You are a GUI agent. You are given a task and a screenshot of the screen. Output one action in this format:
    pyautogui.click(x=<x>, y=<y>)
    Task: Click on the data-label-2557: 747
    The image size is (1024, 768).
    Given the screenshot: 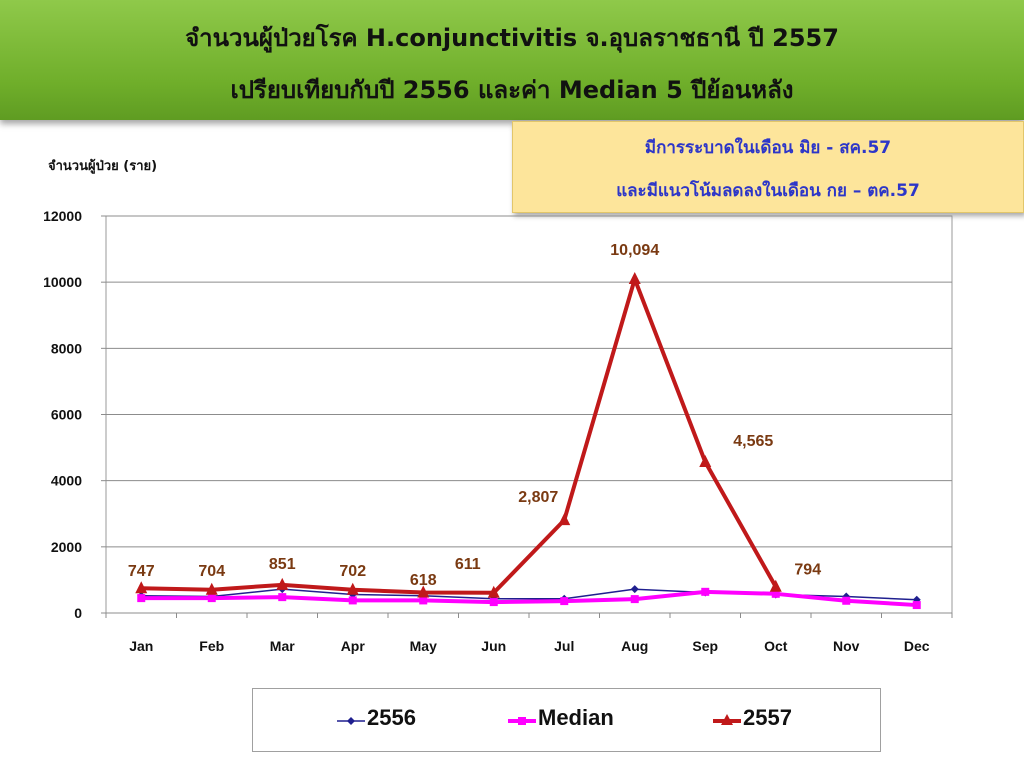 What is the action you would take?
    pyautogui.click(x=141, y=571)
    